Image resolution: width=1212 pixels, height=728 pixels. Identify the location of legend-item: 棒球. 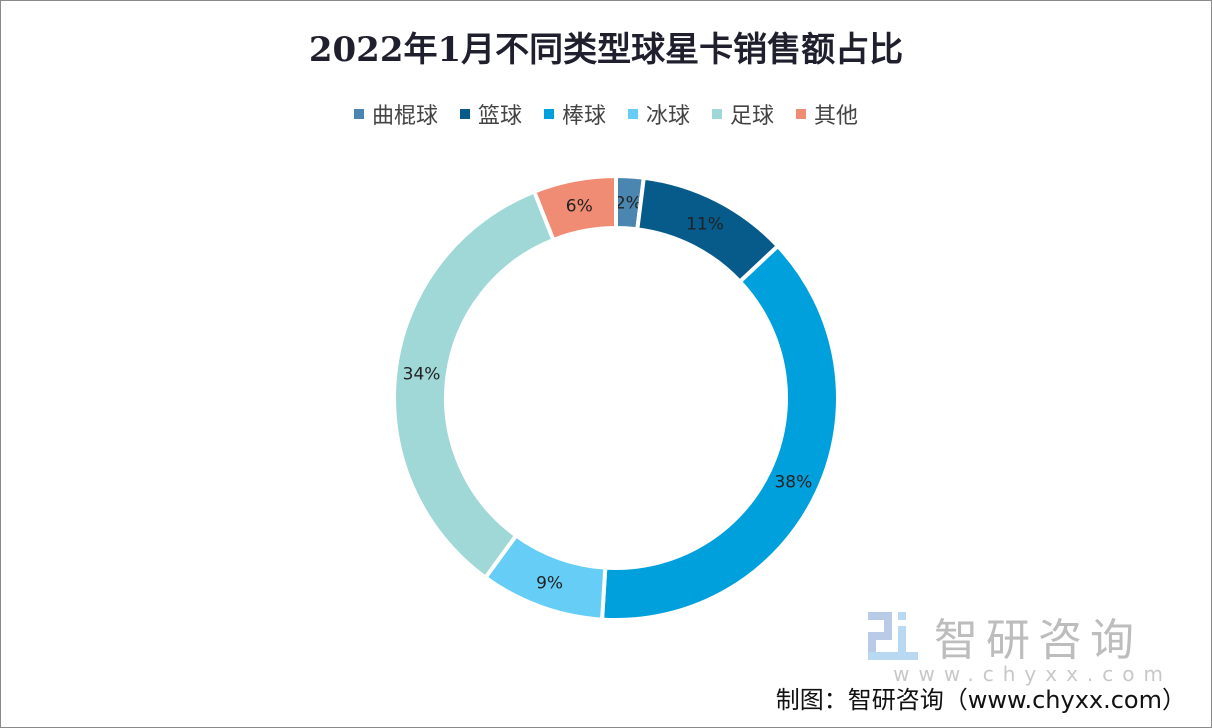
(574, 114).